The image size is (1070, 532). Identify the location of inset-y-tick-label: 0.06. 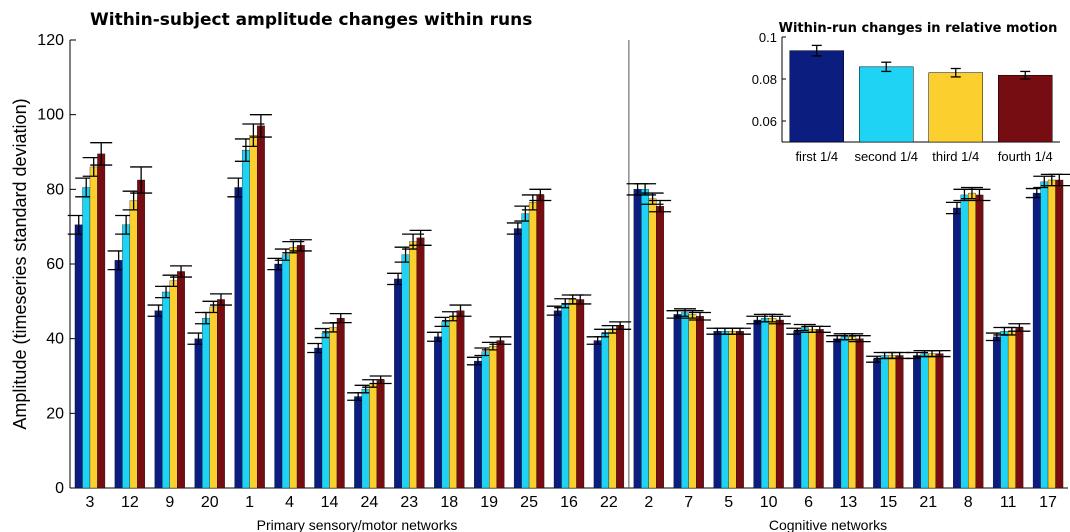
(764, 121).